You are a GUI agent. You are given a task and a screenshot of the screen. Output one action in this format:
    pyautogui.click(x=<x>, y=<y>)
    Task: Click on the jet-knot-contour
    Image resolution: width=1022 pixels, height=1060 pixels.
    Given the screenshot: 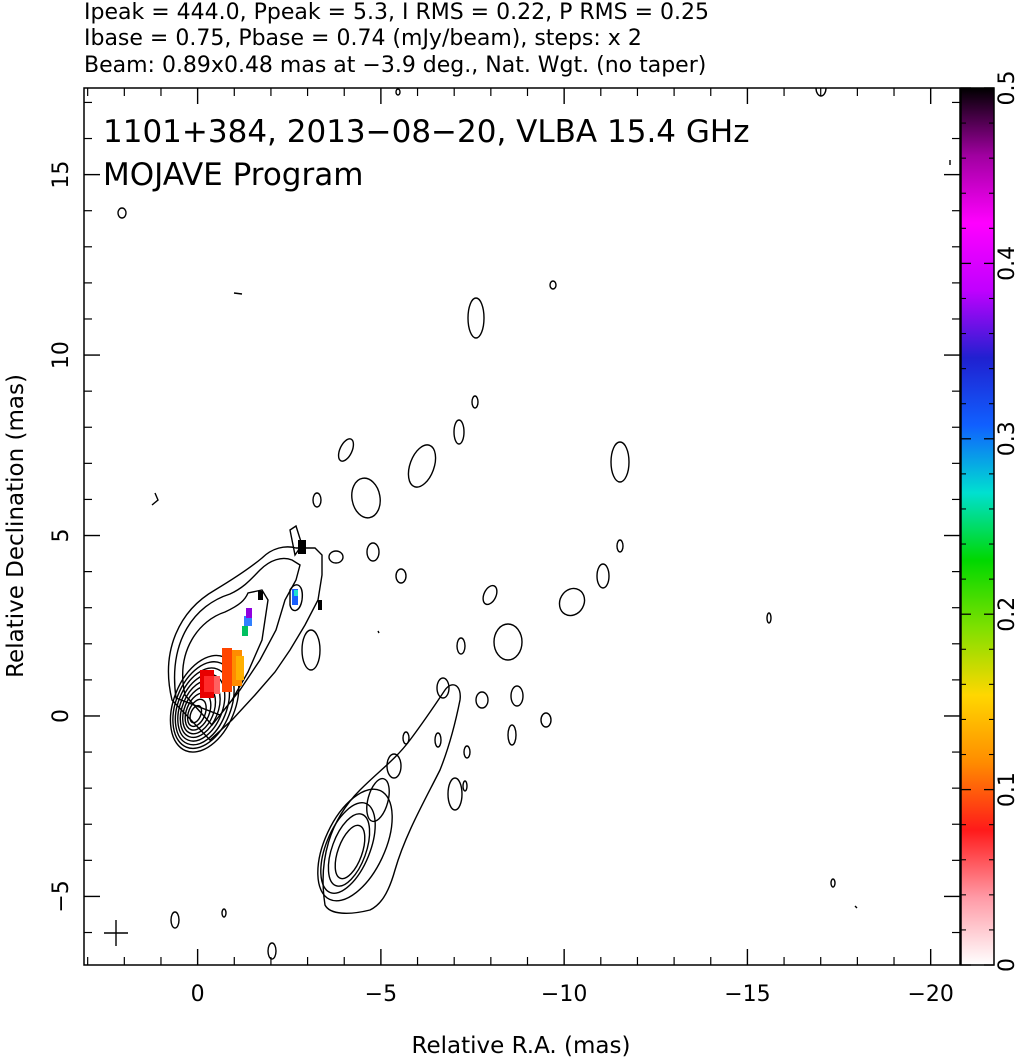 What is the action you would take?
    pyautogui.click(x=296, y=598)
    